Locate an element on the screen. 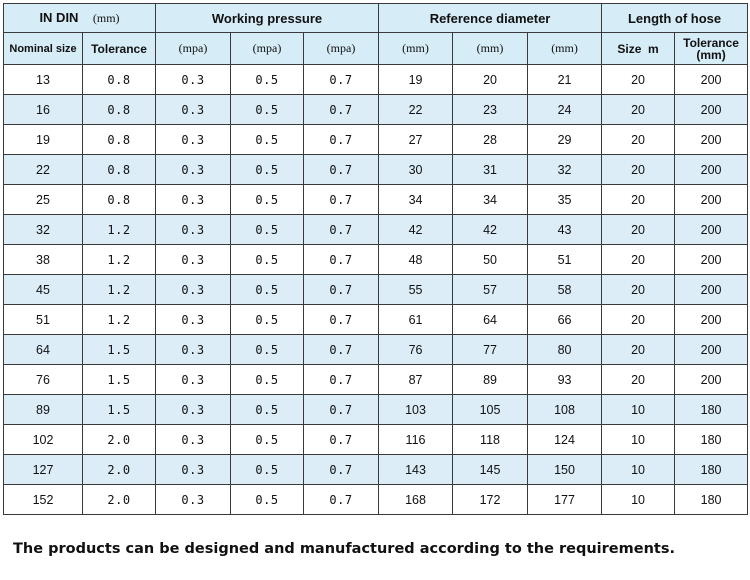 The height and width of the screenshot is (580, 750). diameter-2-cell: 28 is located at coordinates (490, 139).